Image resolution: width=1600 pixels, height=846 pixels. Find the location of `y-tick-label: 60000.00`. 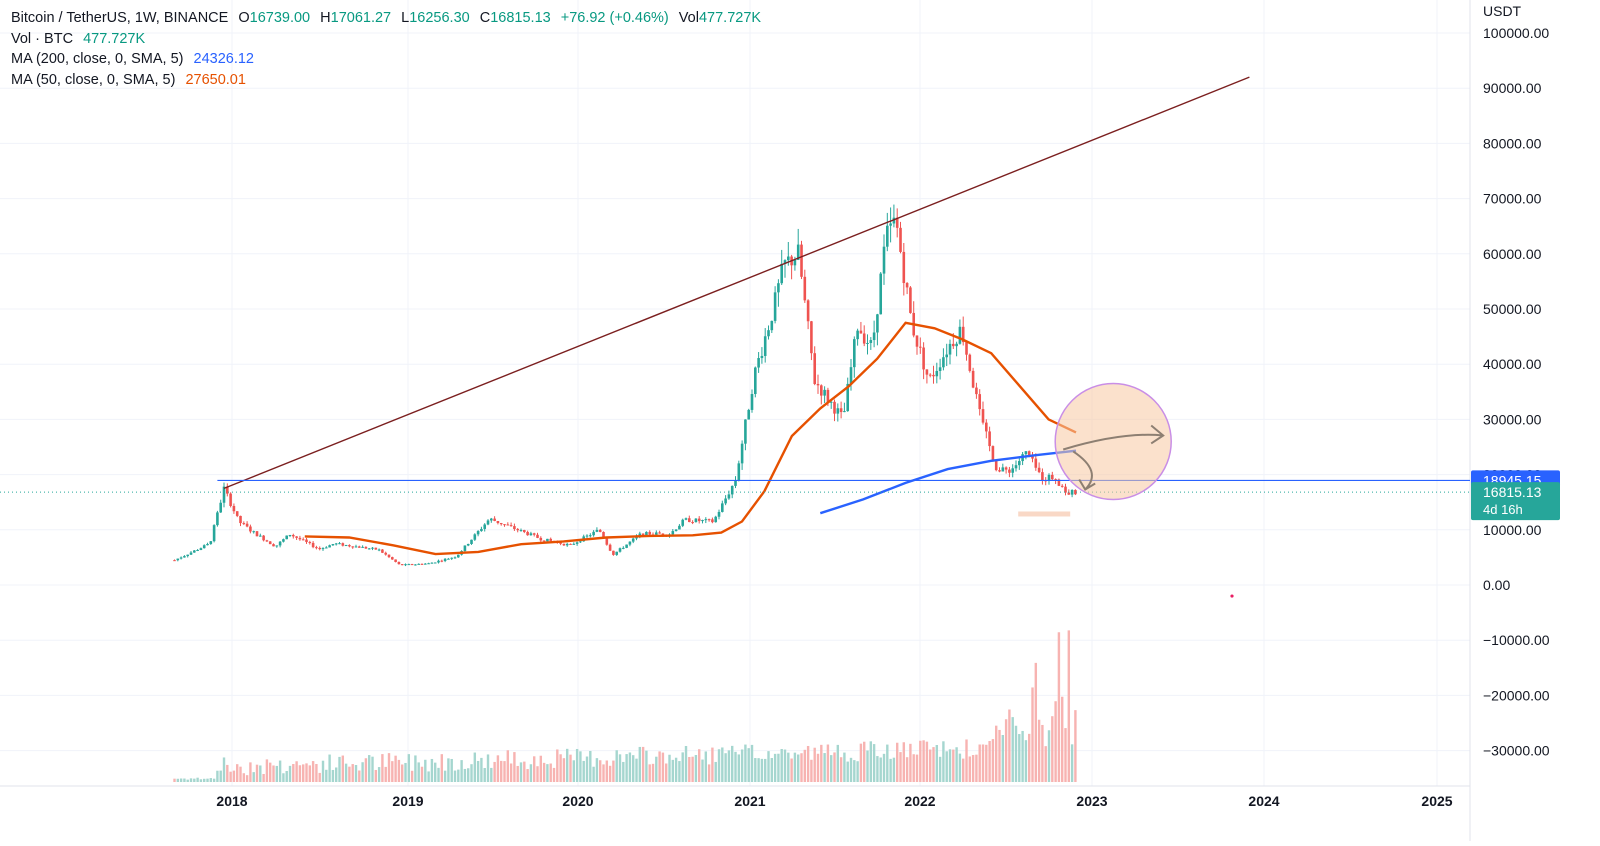

y-tick-label: 60000.00 is located at coordinates (1512, 254).